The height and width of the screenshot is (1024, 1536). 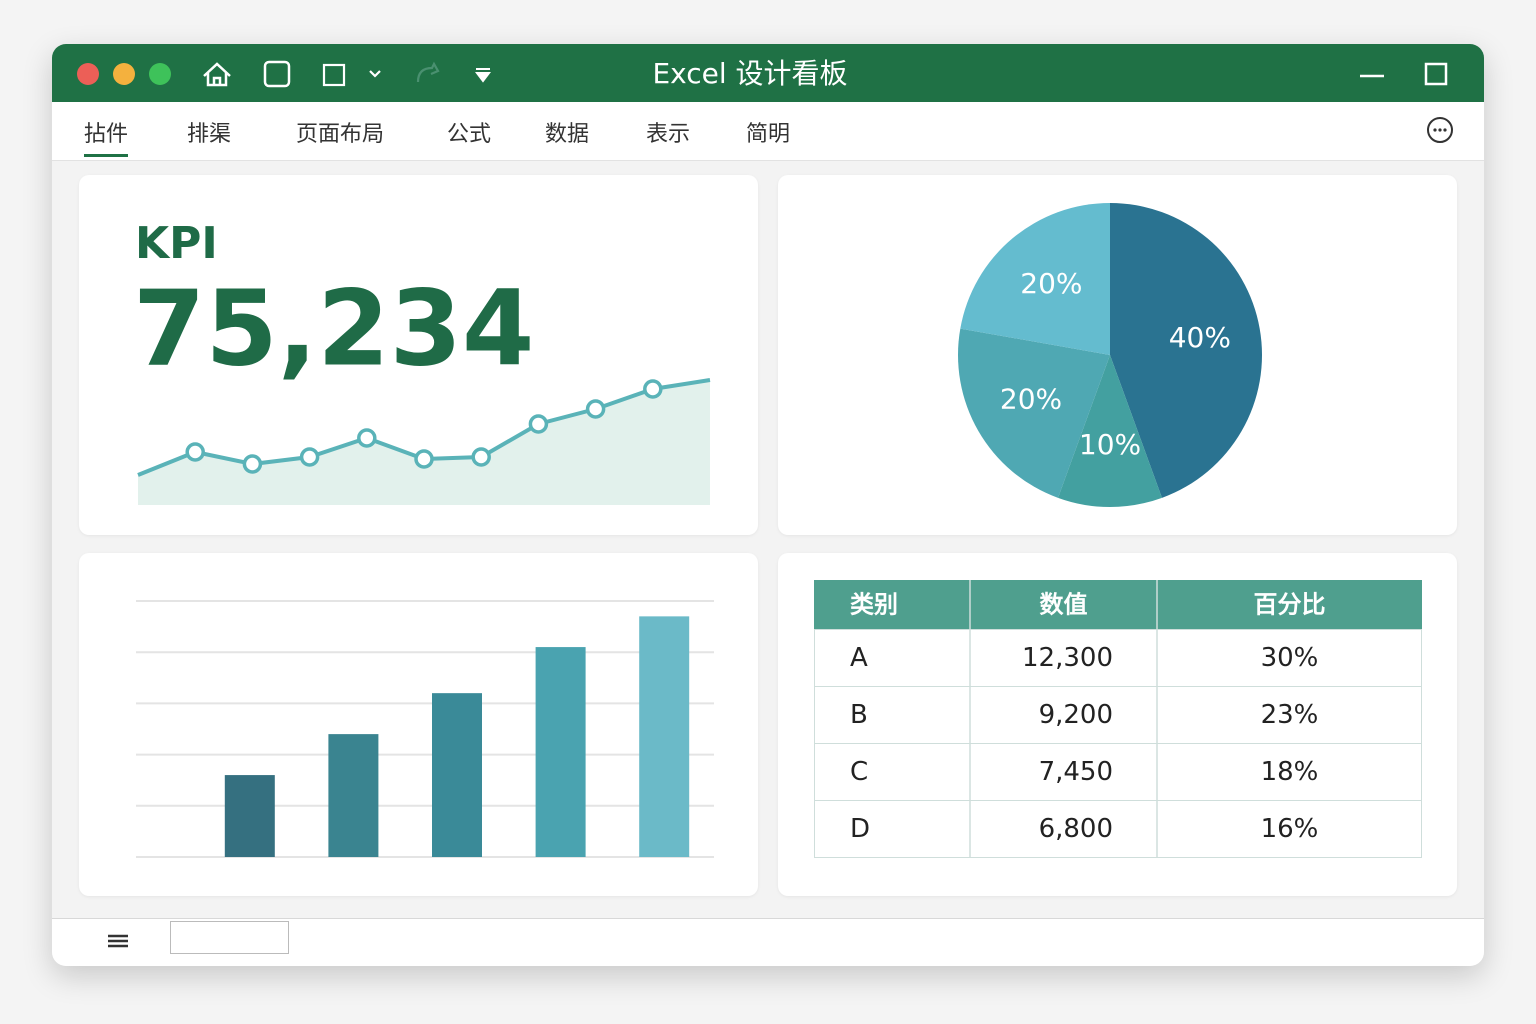 What do you see at coordinates (1064, 605) in the screenshot?
I see `table-header-cell: 数值` at bounding box center [1064, 605].